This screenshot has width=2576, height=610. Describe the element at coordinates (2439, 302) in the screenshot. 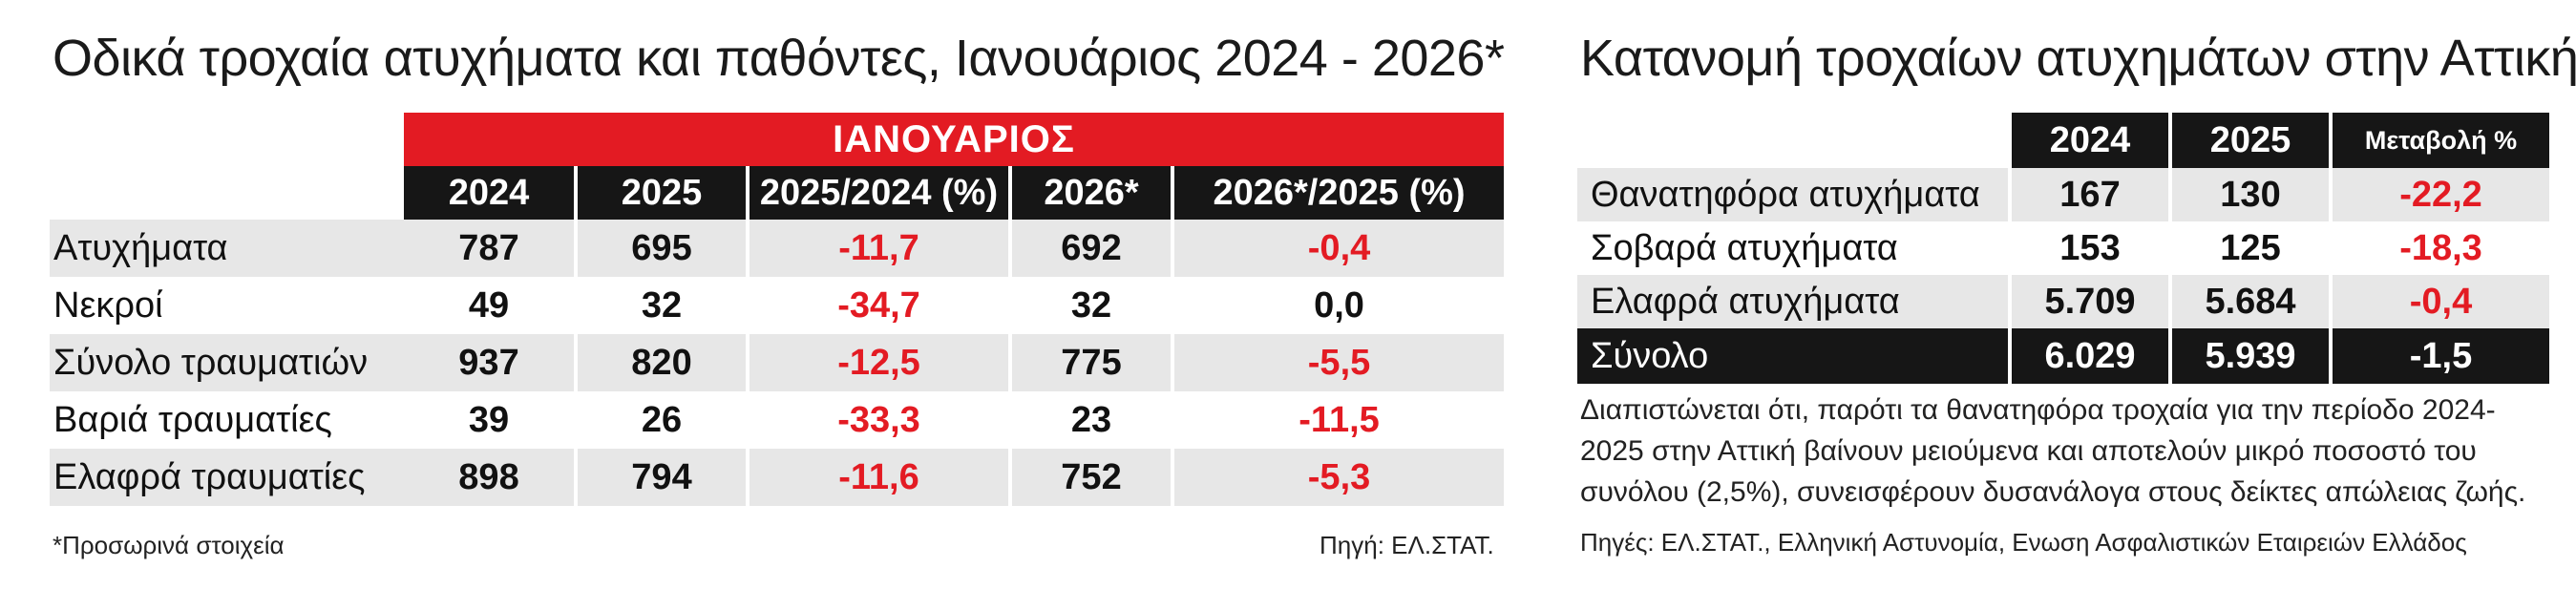

I see `cell-change: -0,4` at that location.